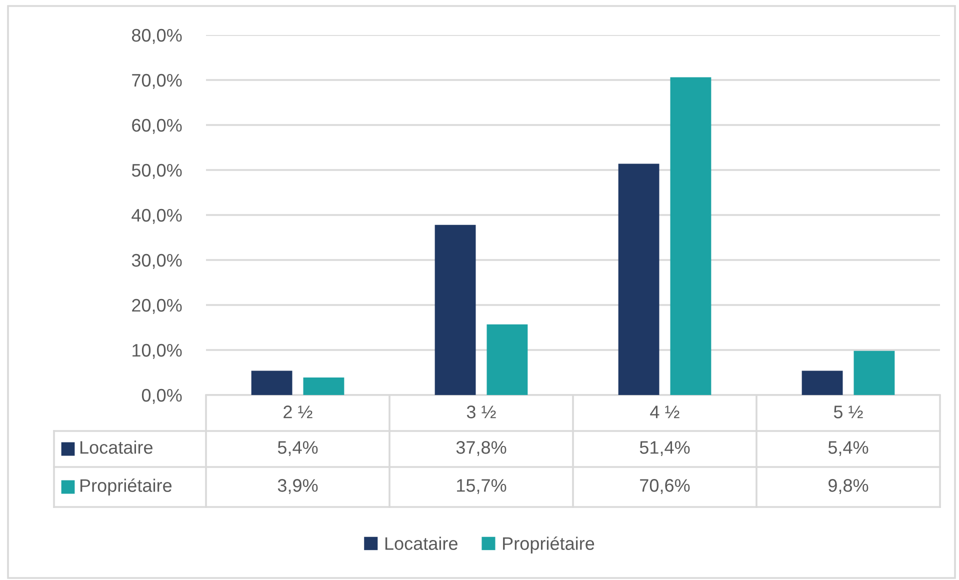 The height and width of the screenshot is (580, 959). What do you see at coordinates (481, 486) in the screenshot?
I see `data-label: 15,7%` at bounding box center [481, 486].